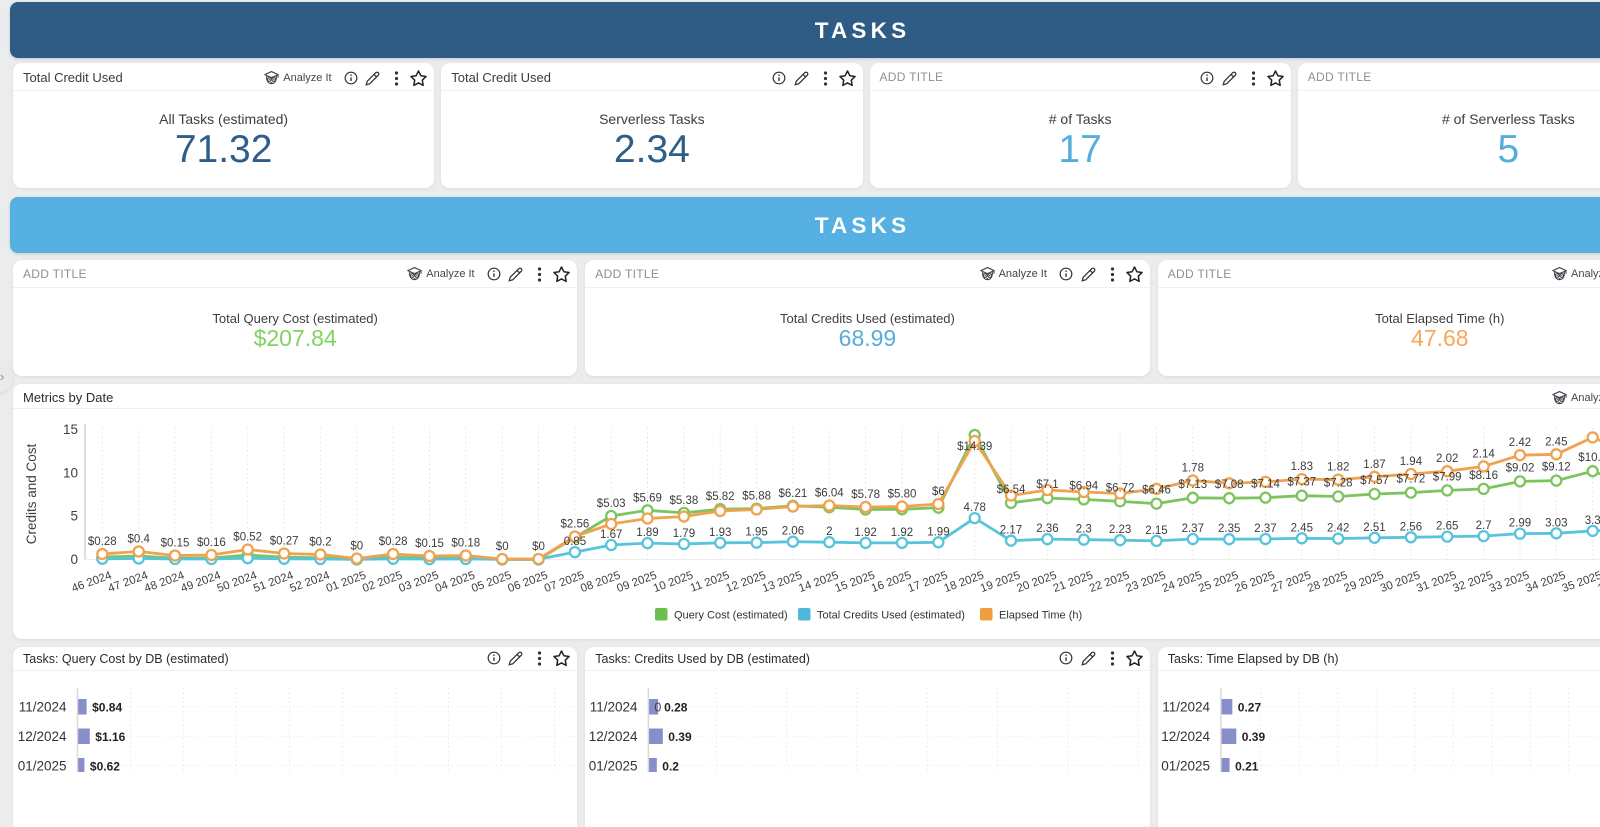  I want to click on svg-text: 10 2025, so click(673, 582).